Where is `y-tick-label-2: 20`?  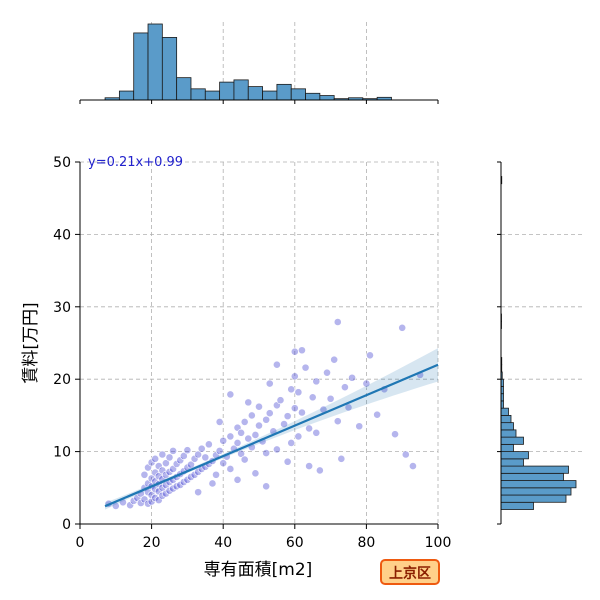 y-tick-label-2: 20 is located at coordinates (62, 380).